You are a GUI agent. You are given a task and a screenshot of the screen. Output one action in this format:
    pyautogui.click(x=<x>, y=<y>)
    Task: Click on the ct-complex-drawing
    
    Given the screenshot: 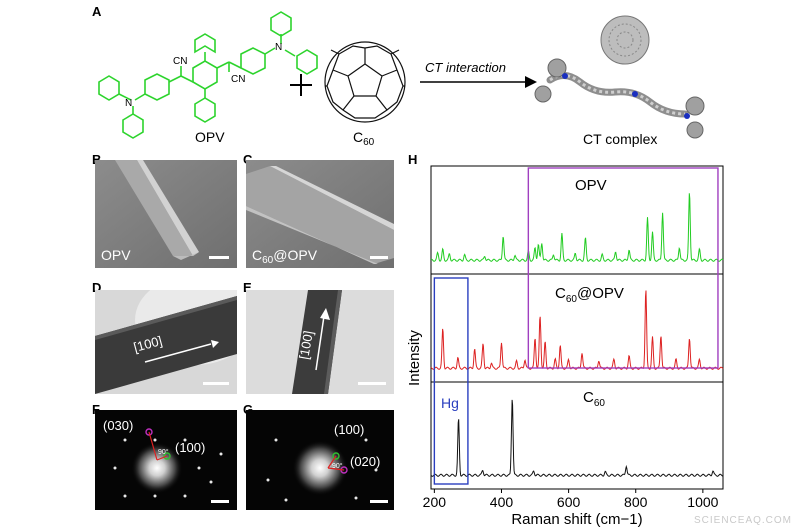 What is the action you would take?
    pyautogui.click(x=619, y=77)
    